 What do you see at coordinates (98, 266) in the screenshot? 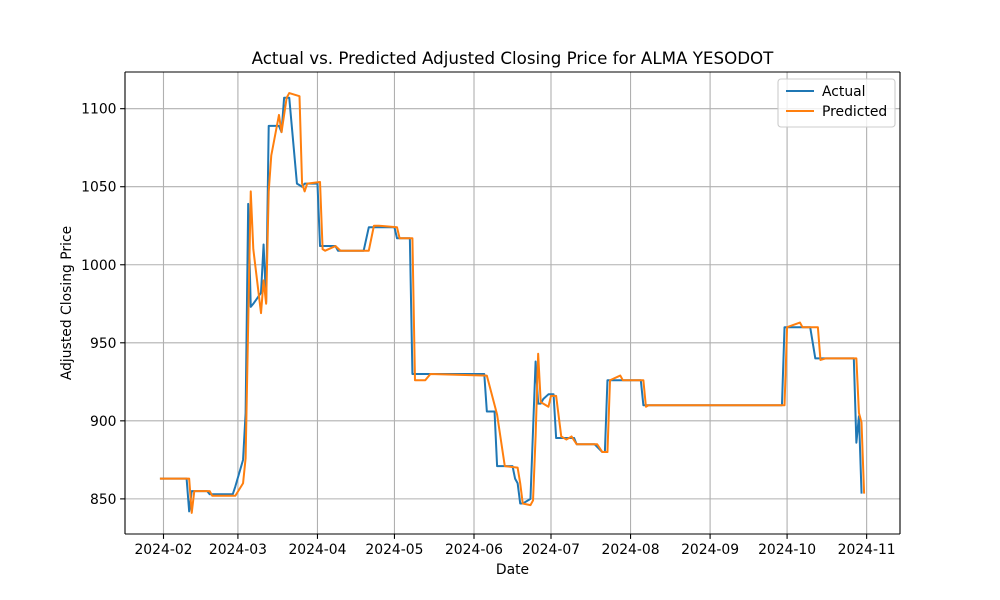
I see `y-tick-label: 1000` at bounding box center [98, 266].